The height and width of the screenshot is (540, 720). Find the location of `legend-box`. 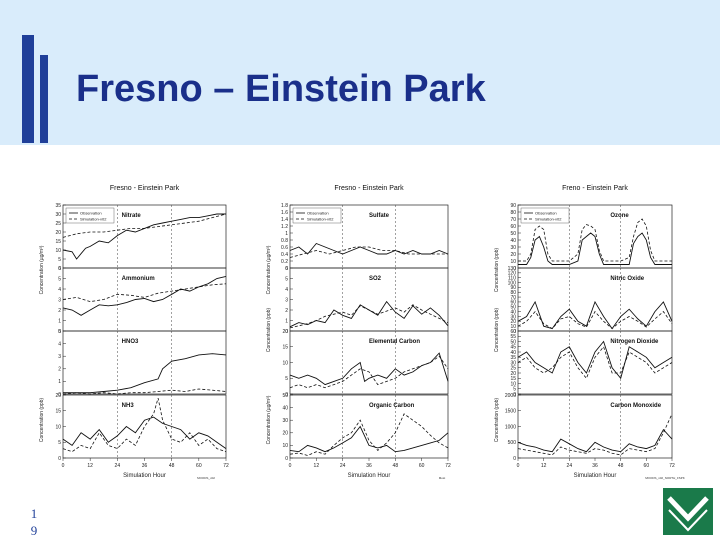

legend-box is located at coordinates (545, 215).